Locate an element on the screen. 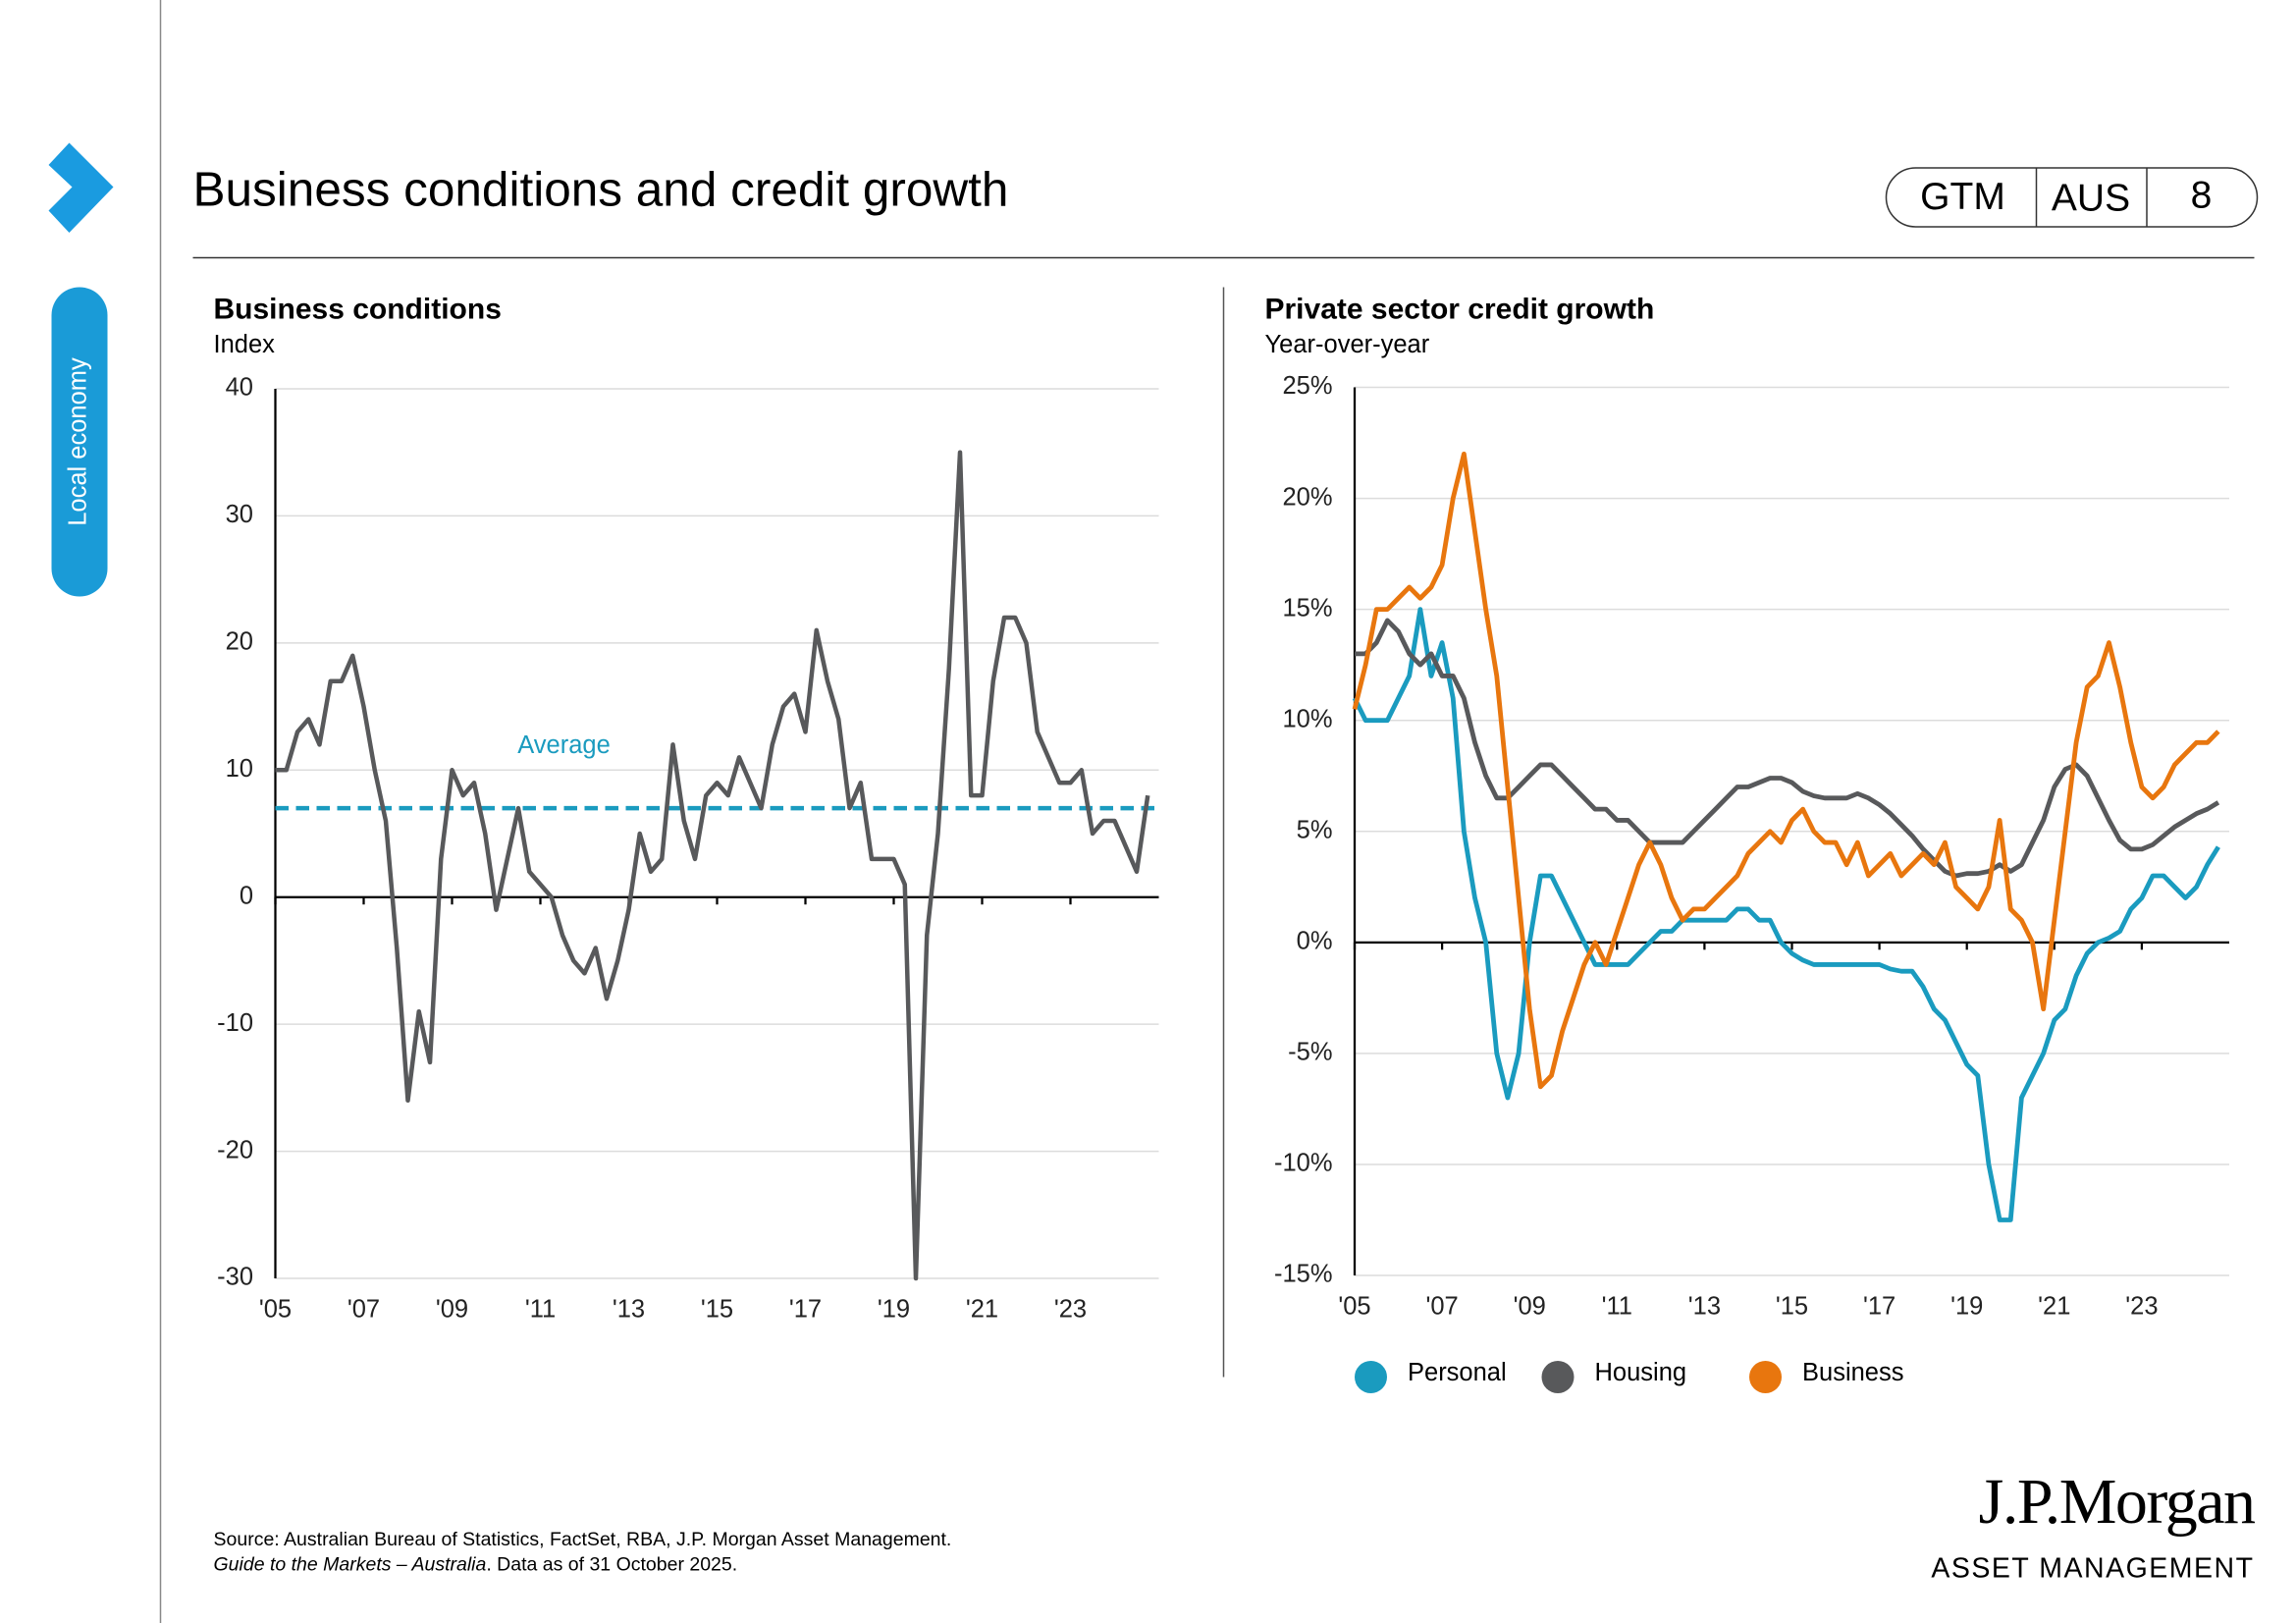 The image size is (2296, 1623). y-tick-label: -20 is located at coordinates (235, 1149).